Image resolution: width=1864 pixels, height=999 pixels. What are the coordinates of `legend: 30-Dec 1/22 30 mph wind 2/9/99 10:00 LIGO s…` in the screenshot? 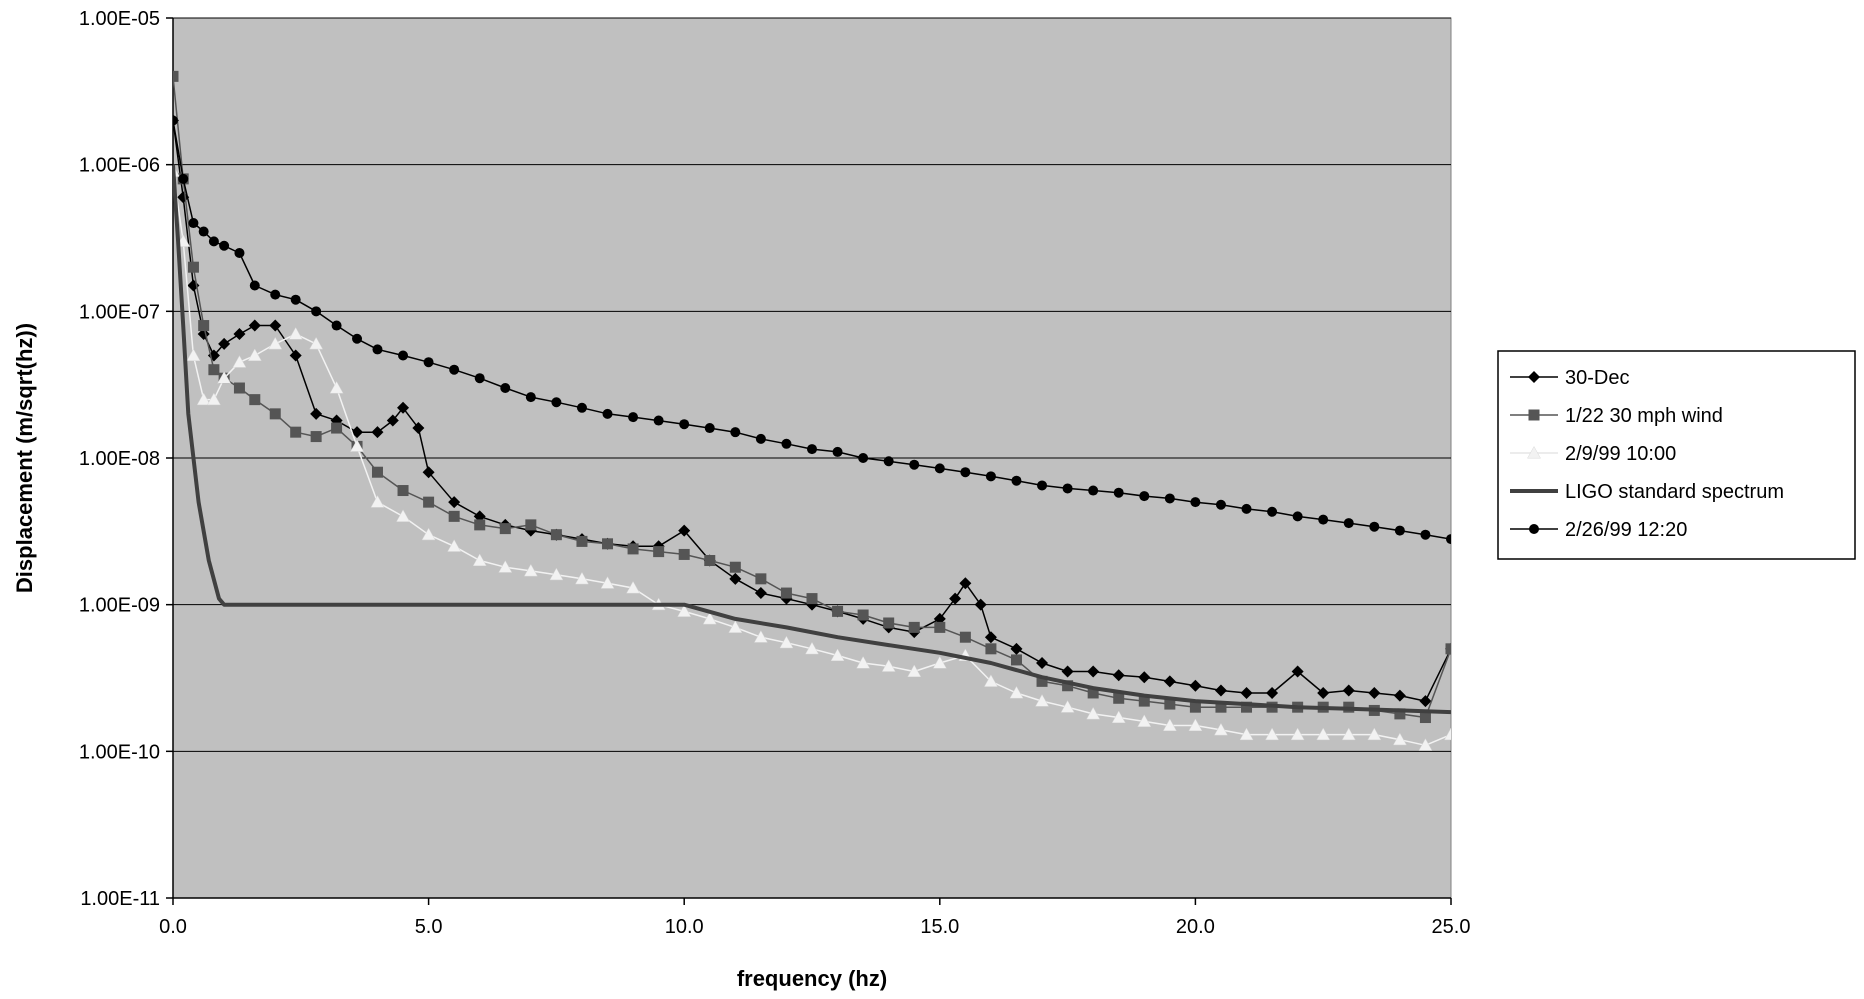 It's located at (1676, 455).